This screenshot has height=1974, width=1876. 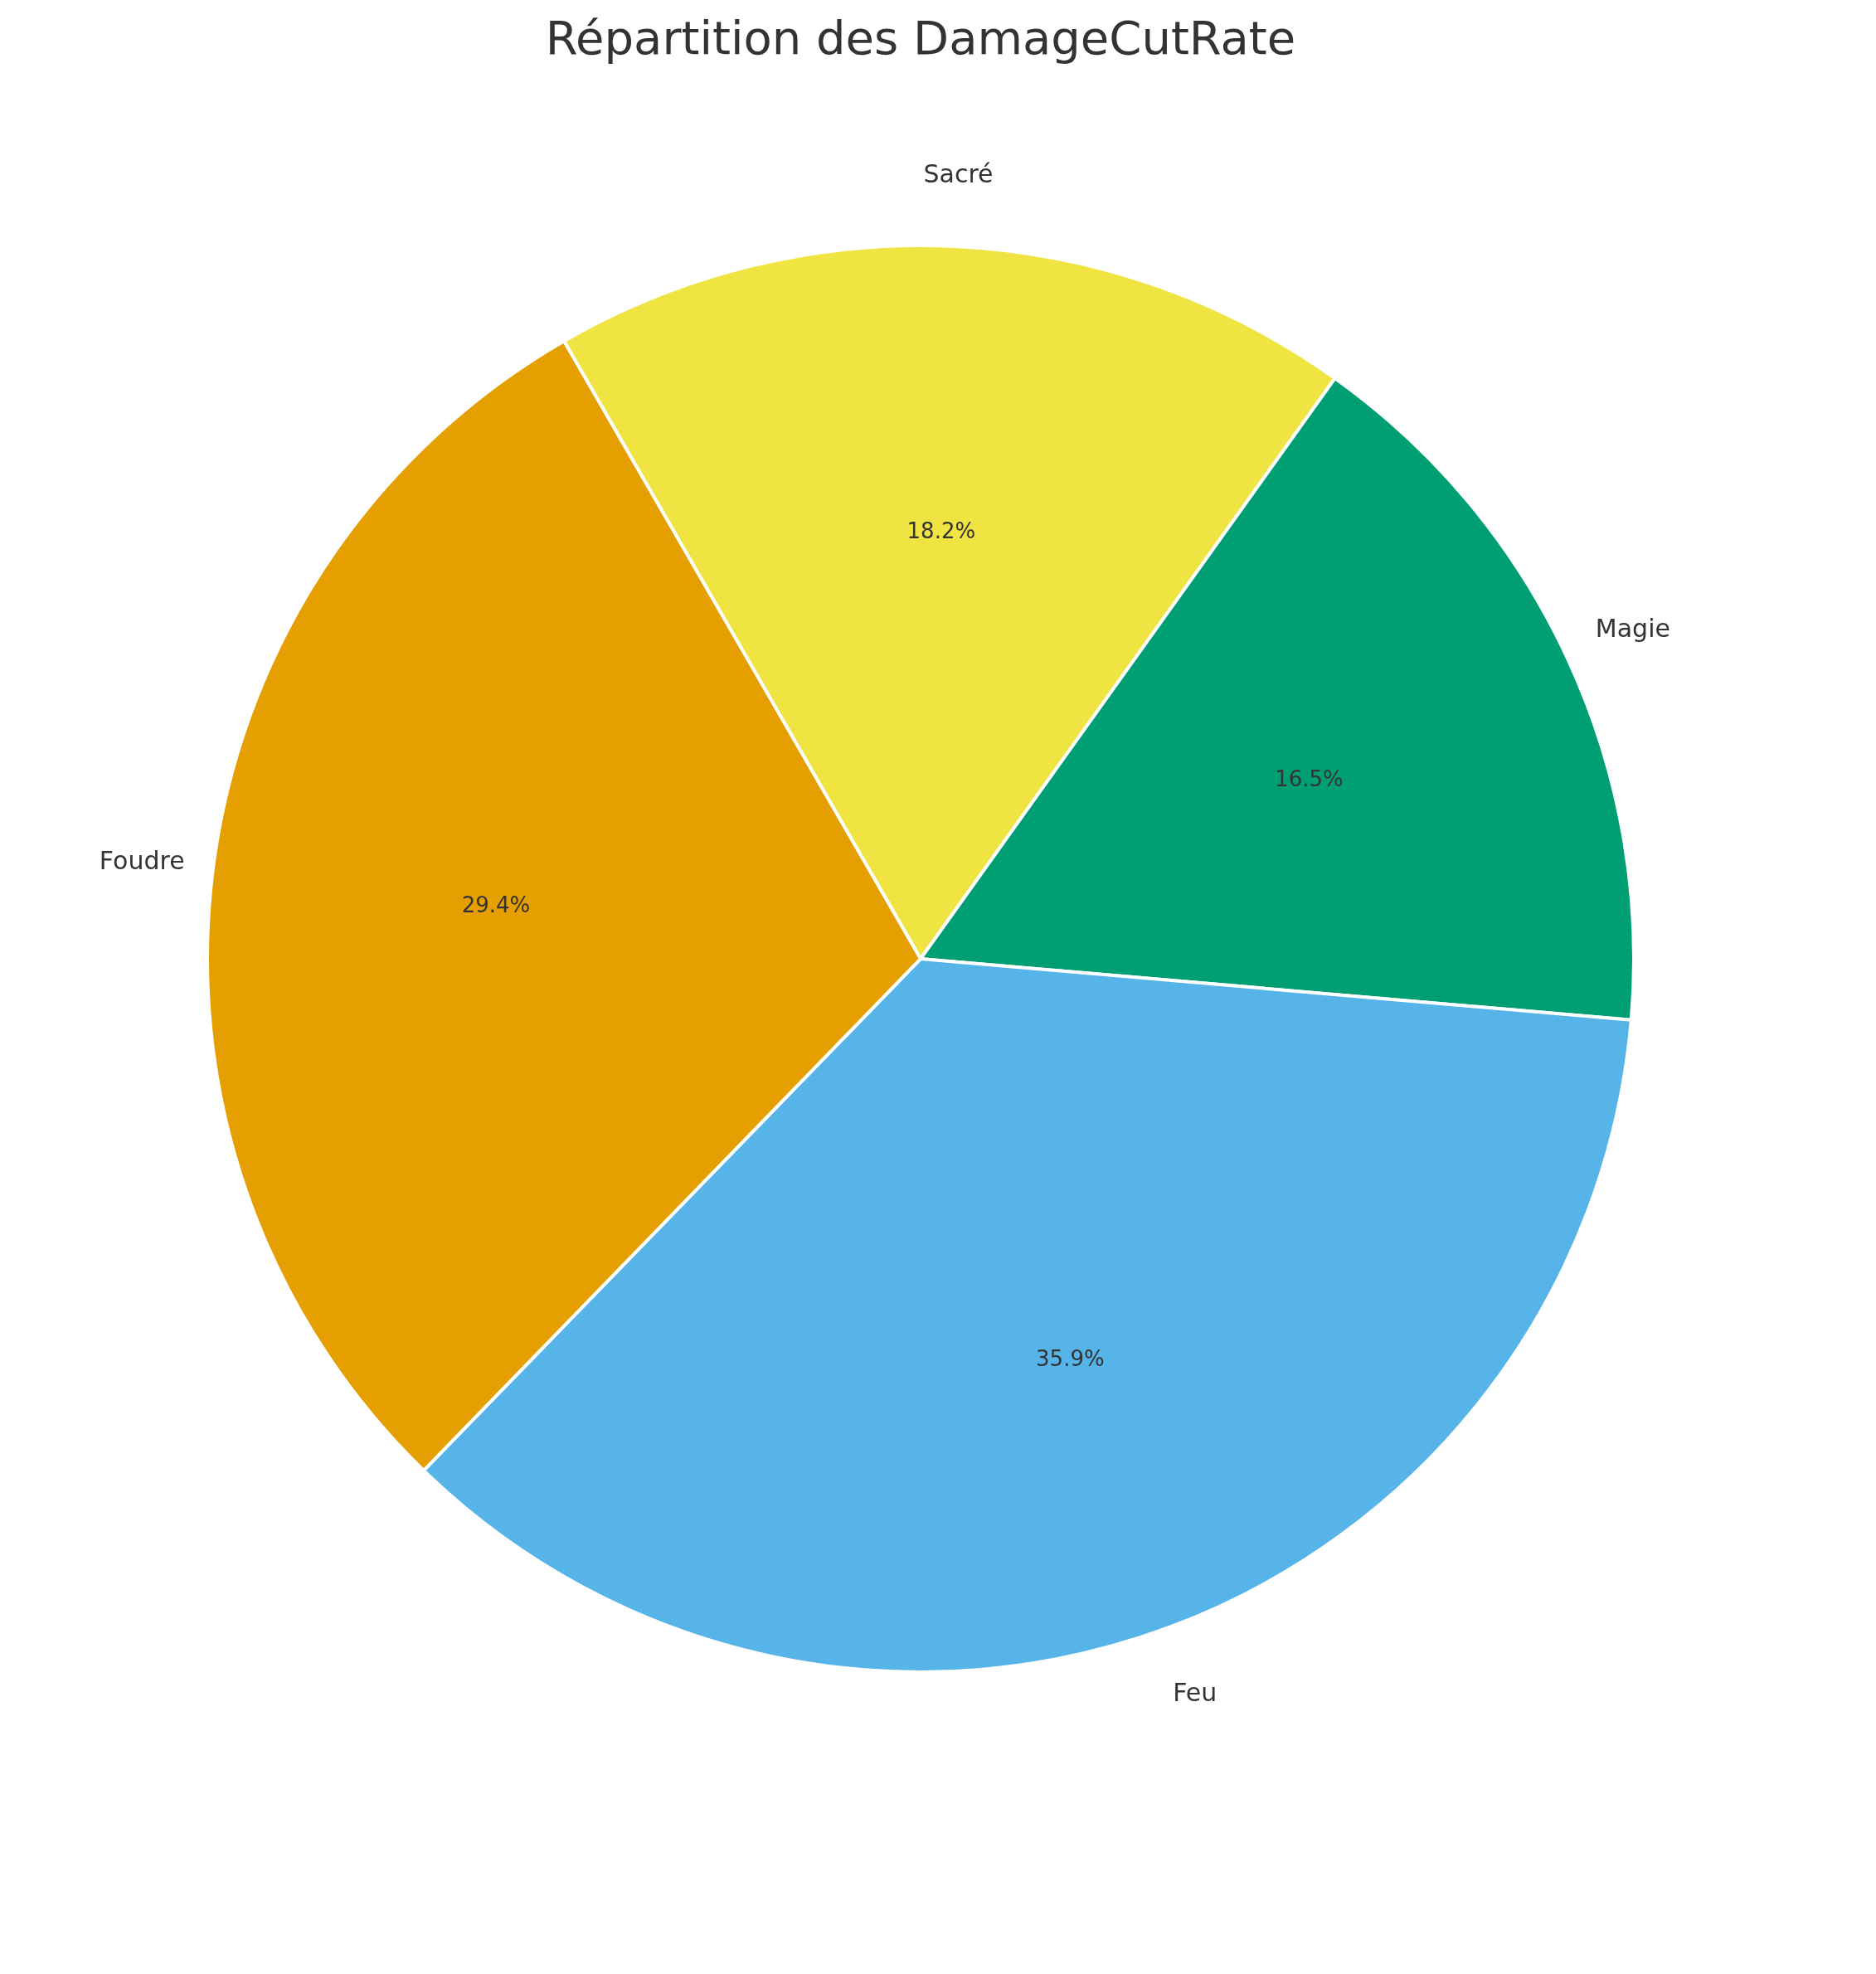 I want to click on slice-label: Sacré, so click(x=958, y=174).